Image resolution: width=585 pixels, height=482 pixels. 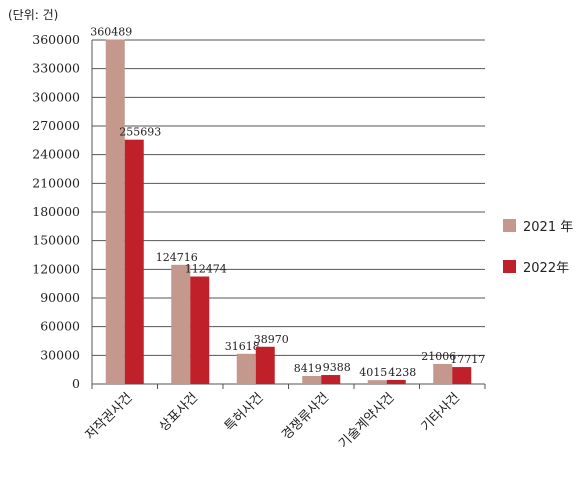 I want to click on data-label: 112474, so click(x=206, y=269).